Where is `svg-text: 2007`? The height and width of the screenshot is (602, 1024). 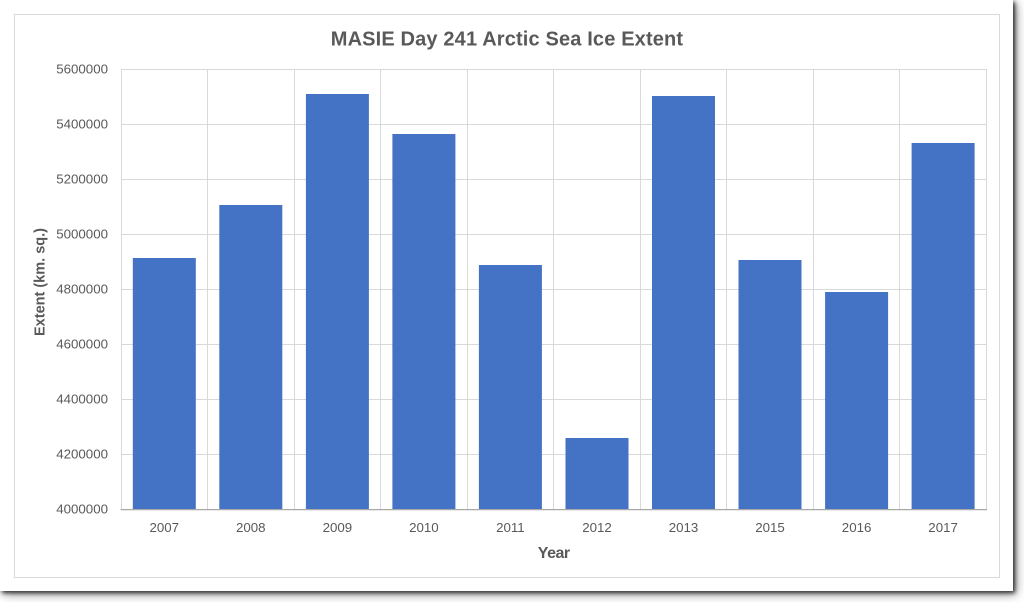 svg-text: 2007 is located at coordinates (165, 527).